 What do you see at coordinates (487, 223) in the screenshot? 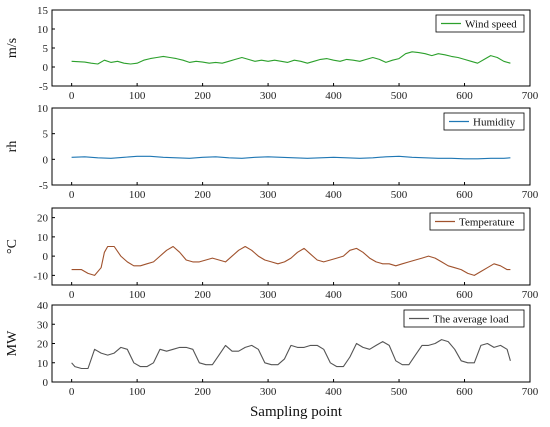
I see `legend-label: Temperature` at bounding box center [487, 223].